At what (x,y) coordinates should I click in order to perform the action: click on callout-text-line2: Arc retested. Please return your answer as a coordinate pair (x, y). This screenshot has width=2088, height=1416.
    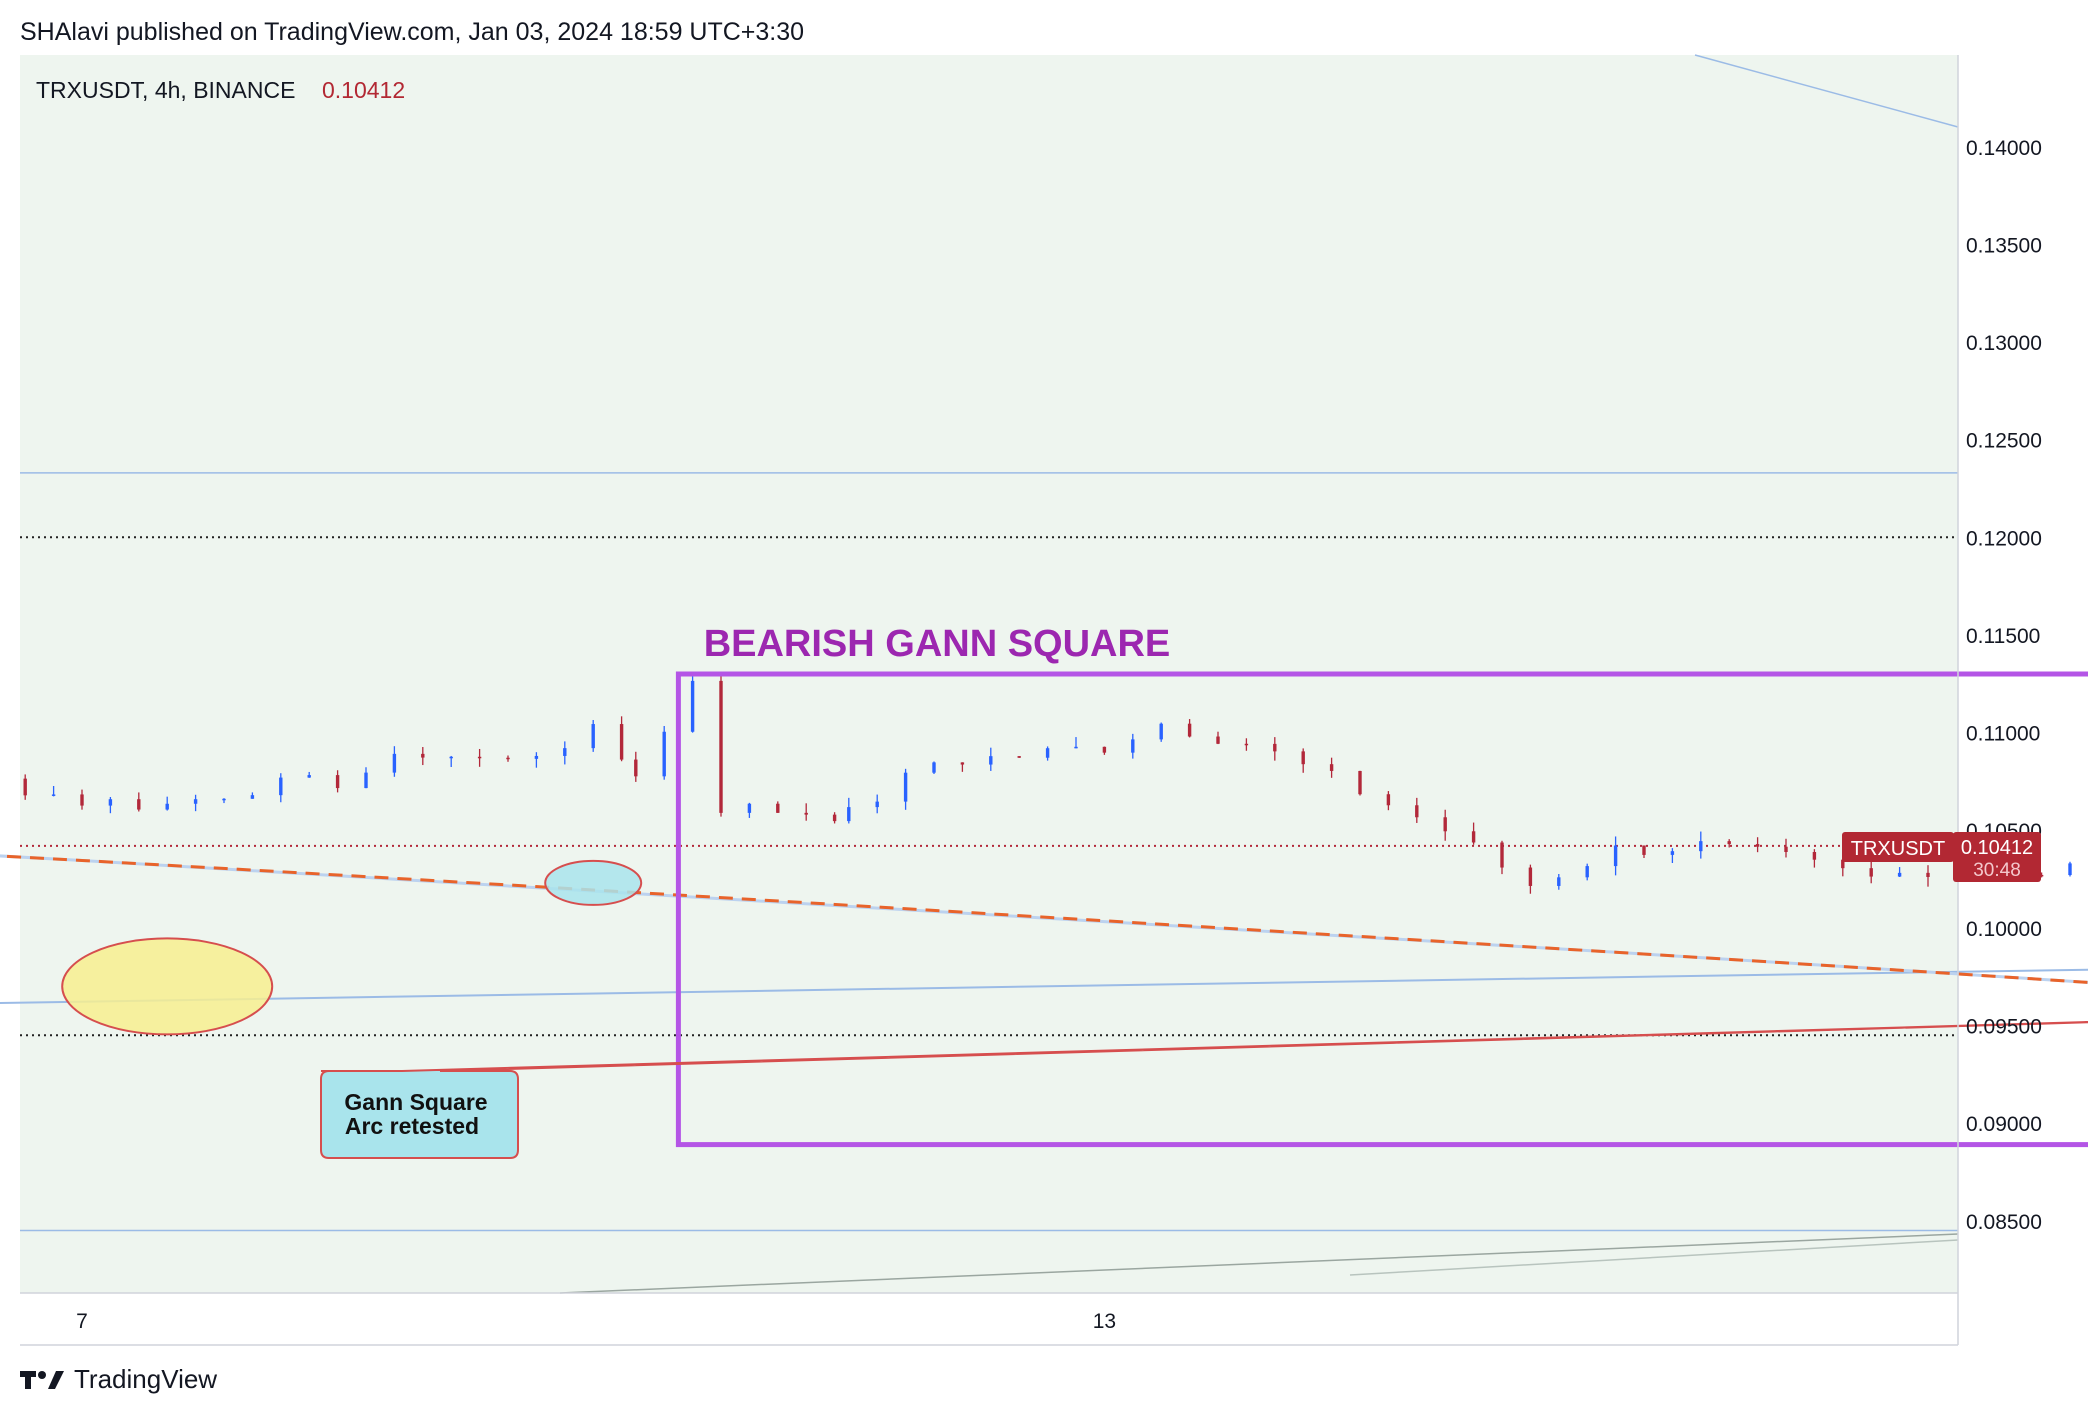
    Looking at the image, I should click on (412, 1126).